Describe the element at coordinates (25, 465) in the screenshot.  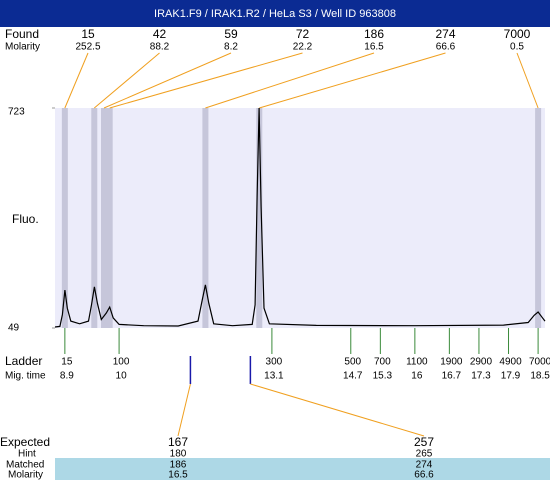
I see `matched-label: Matched` at that location.